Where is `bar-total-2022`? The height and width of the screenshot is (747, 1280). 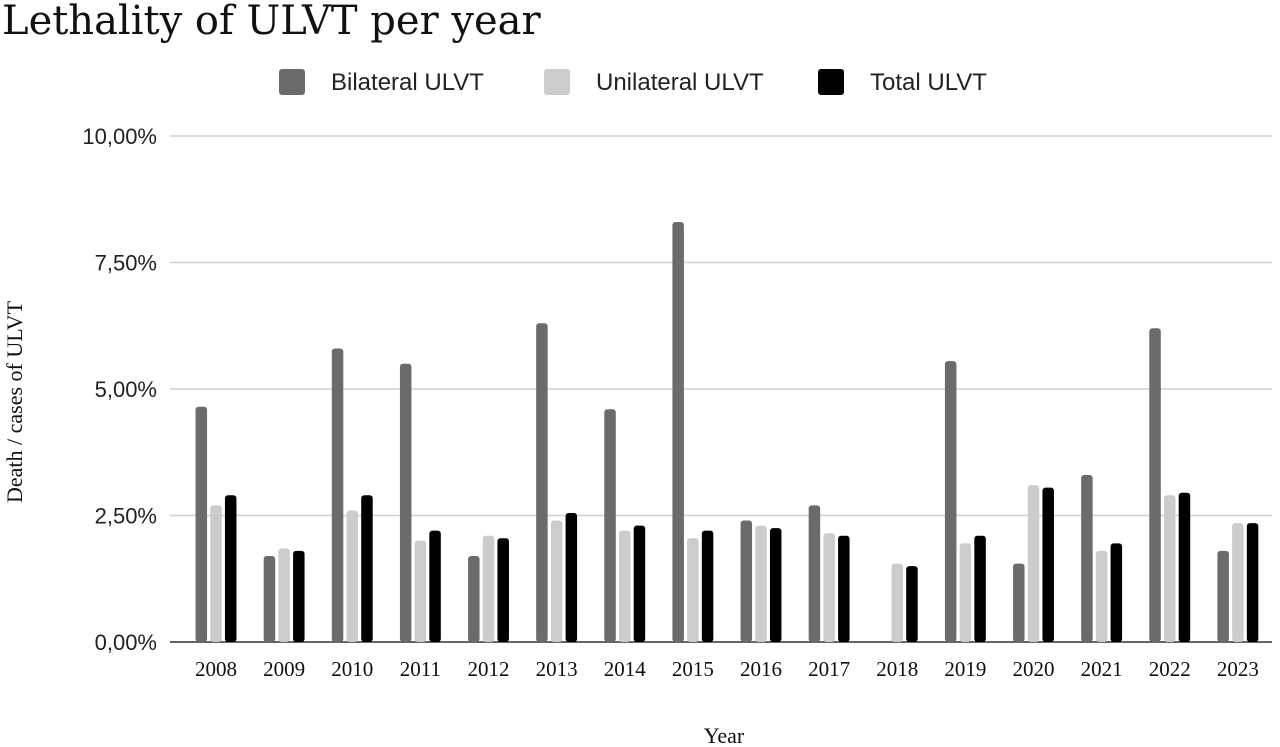
bar-total-2022 is located at coordinates (1184, 567).